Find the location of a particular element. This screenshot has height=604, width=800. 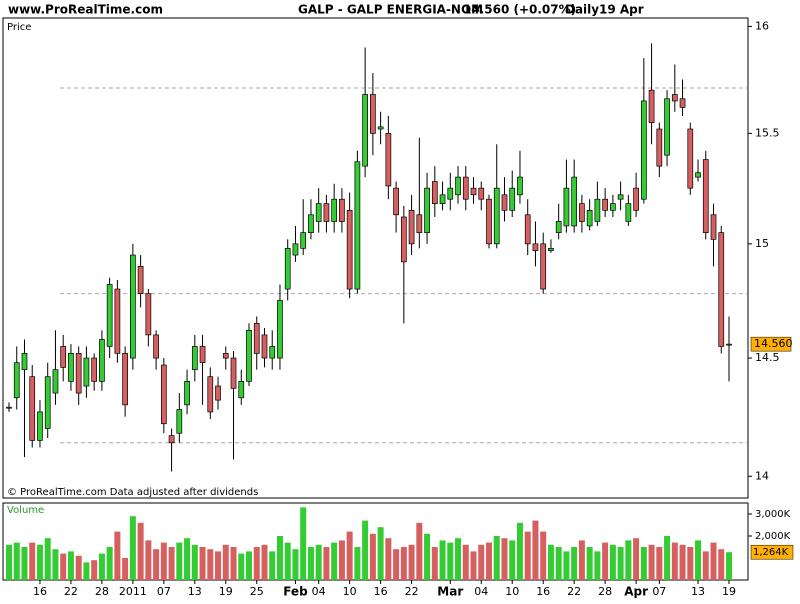

y2-tick-label: 3,000K is located at coordinates (773, 514).